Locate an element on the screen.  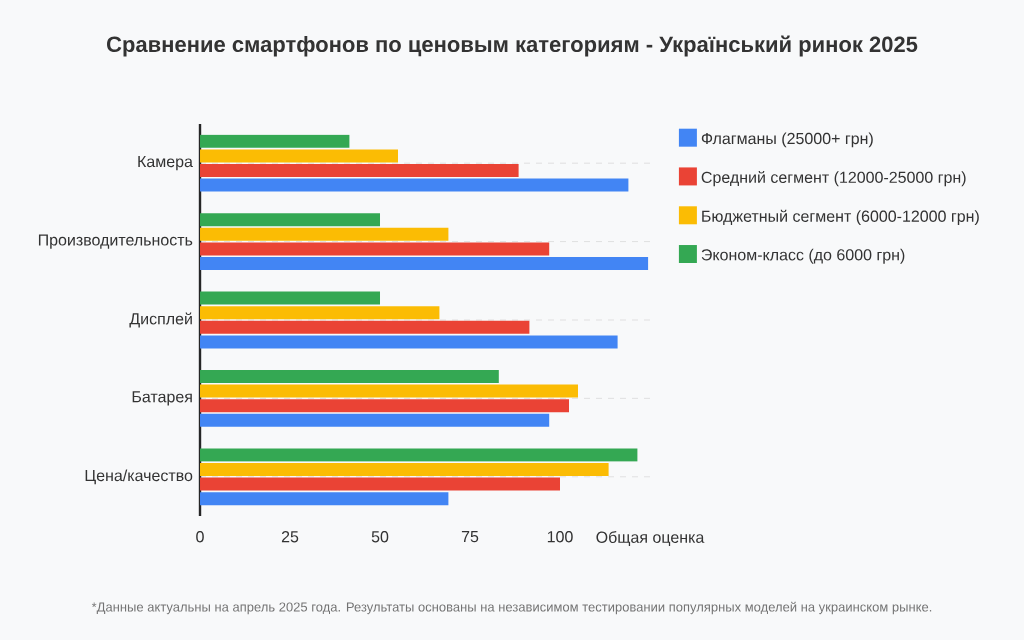
x-axis-title: Общая оценка is located at coordinates (650, 538).